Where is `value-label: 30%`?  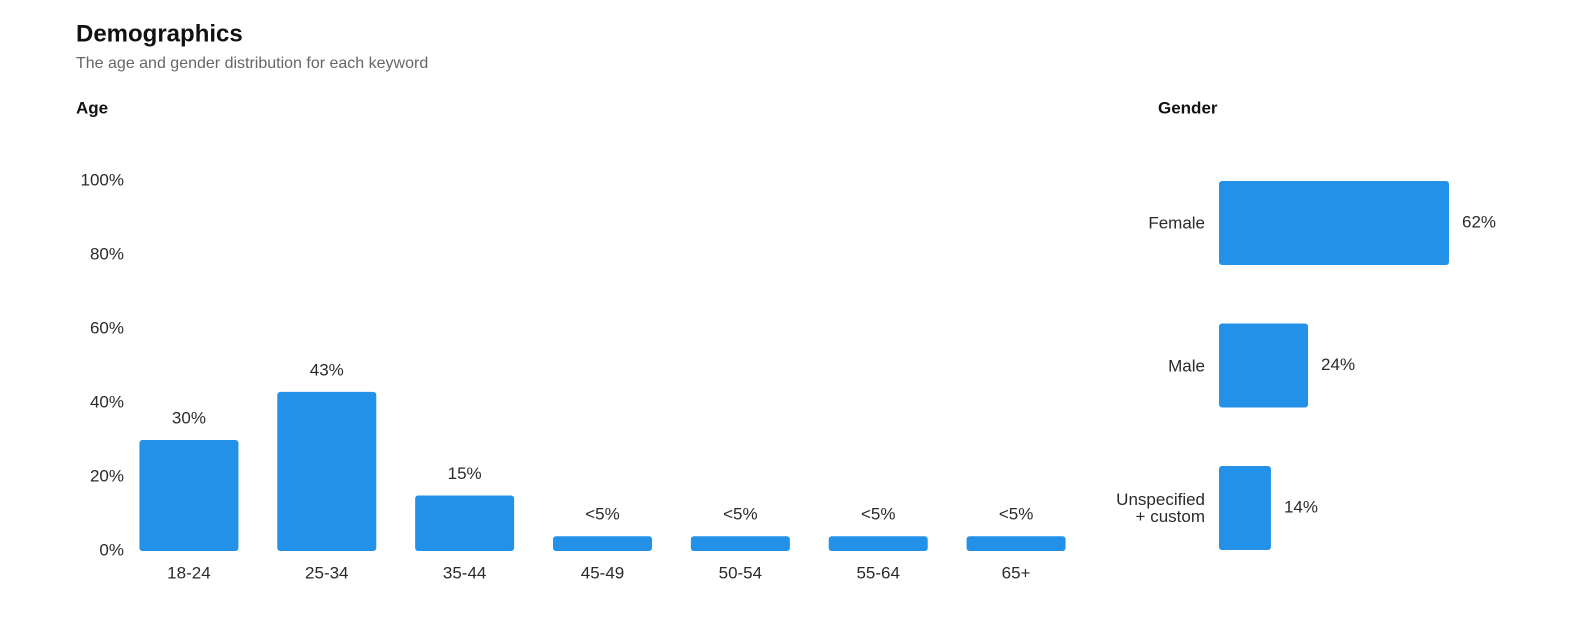 value-label: 30% is located at coordinates (189, 417).